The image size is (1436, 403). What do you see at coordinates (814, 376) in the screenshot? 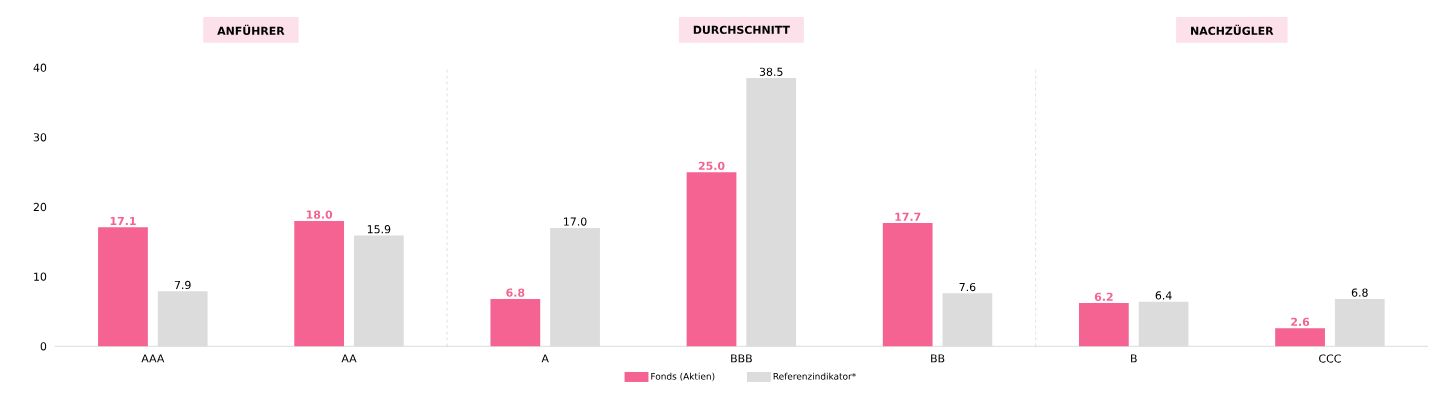
I see `legend-label: Referenzindikator*` at bounding box center [814, 376].